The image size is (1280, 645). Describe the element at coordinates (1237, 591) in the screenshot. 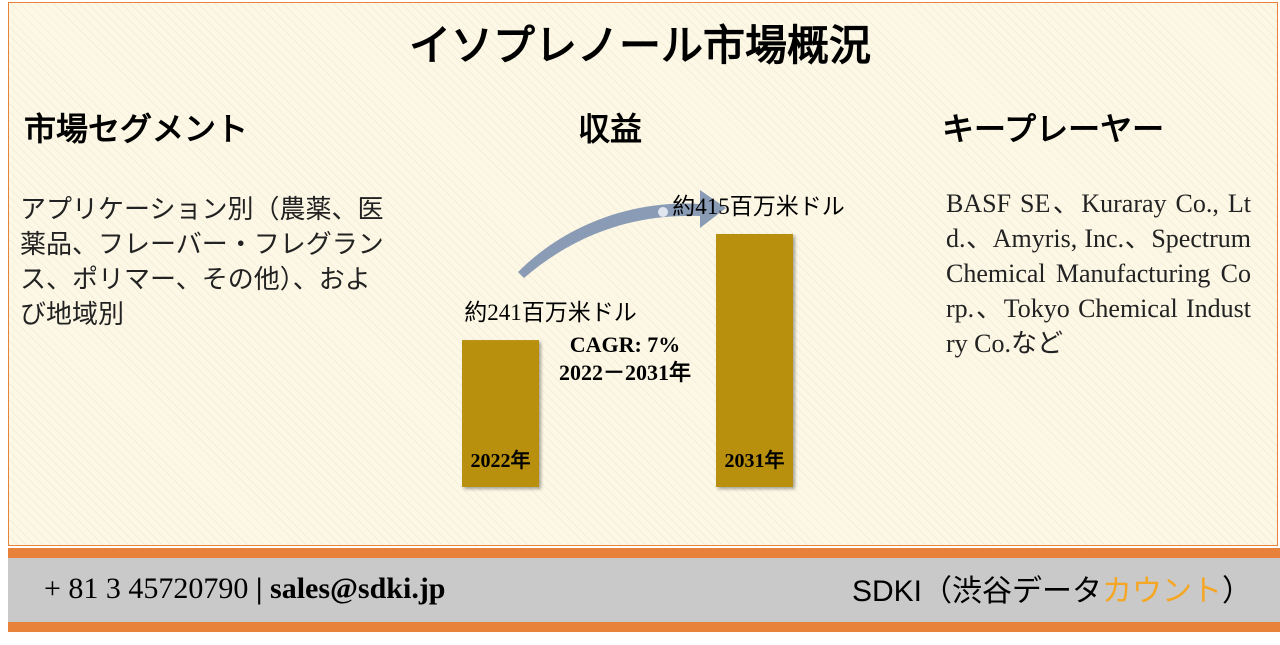

I see `brand-end: ）` at that location.